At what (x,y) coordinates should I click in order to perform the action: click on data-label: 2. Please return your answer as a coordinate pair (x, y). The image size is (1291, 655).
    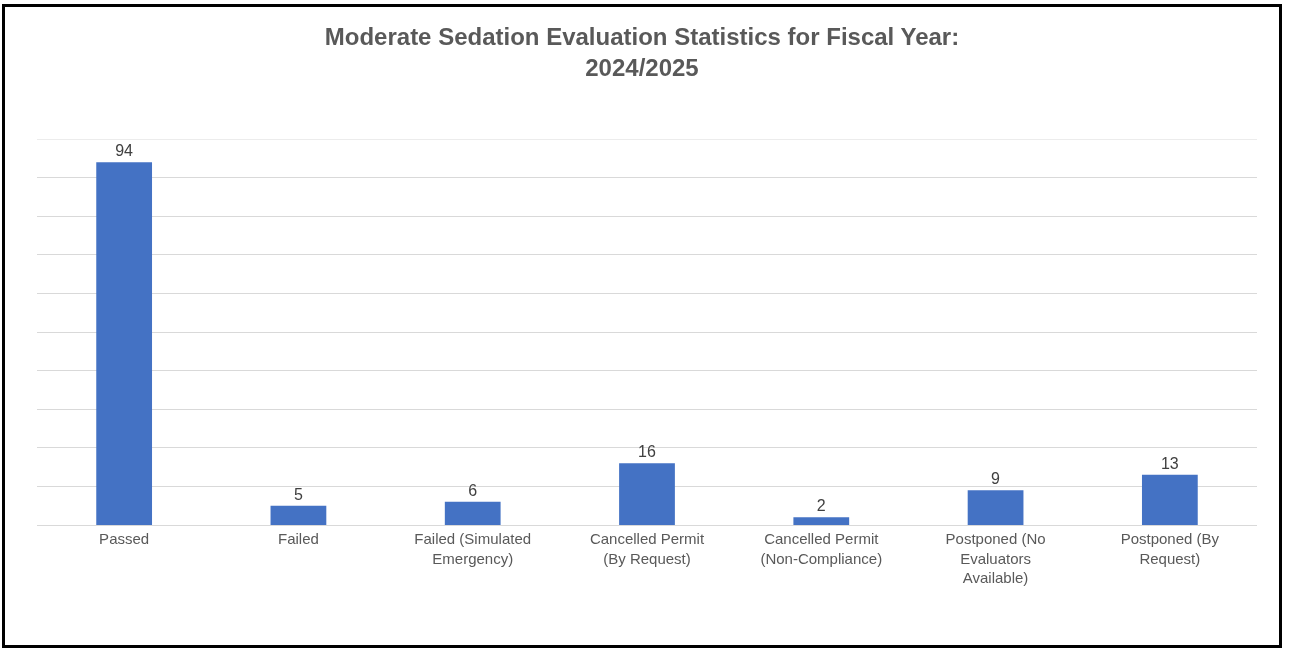
    Looking at the image, I should click on (821, 506).